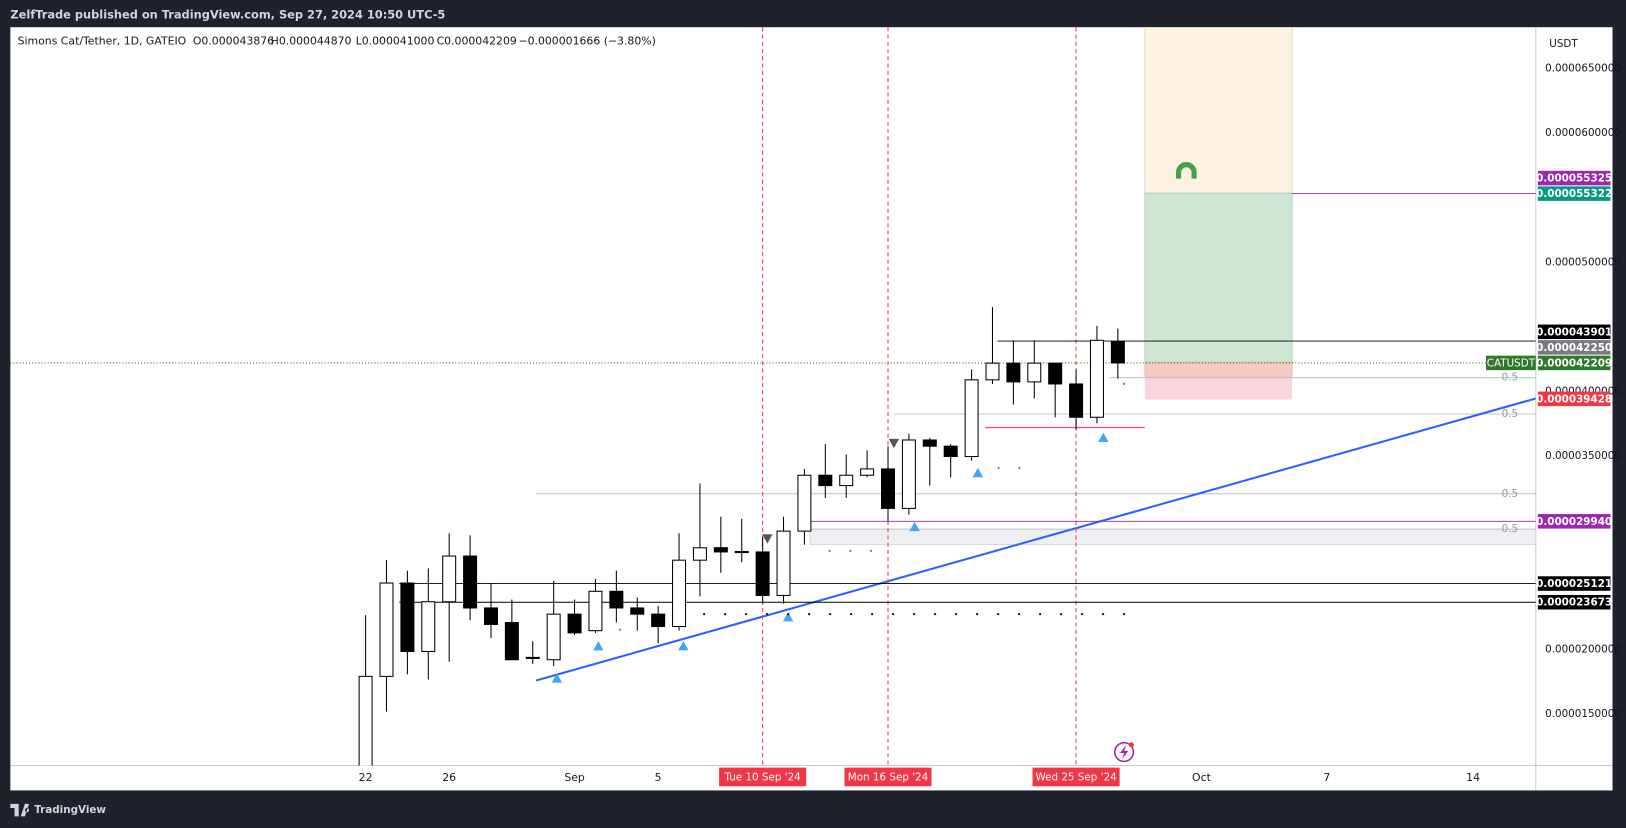 This screenshot has height=828, width=1626. I want to click on ohlc-change: −0.000001666 (−3.80%), so click(586, 41).